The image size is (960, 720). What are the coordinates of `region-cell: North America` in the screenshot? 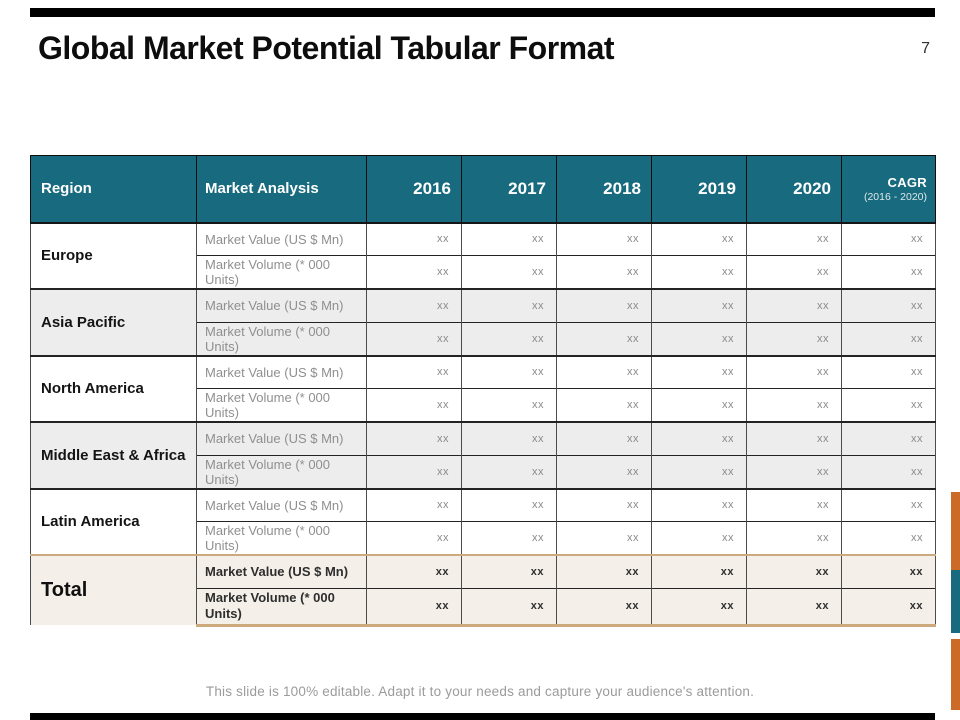 It's located at (113, 388).